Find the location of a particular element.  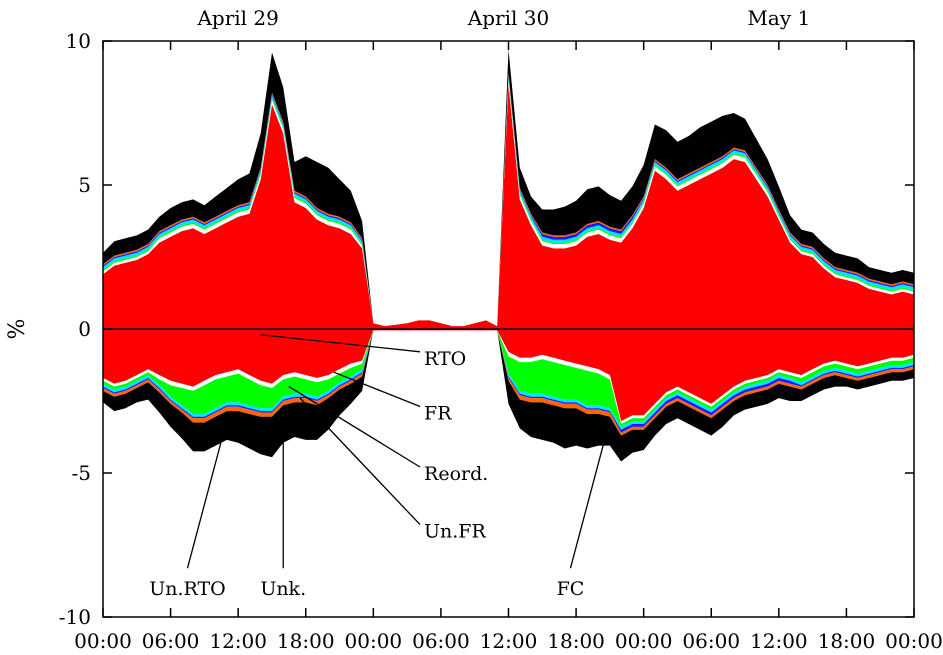

series-area-rto-negative is located at coordinates (508, 375).